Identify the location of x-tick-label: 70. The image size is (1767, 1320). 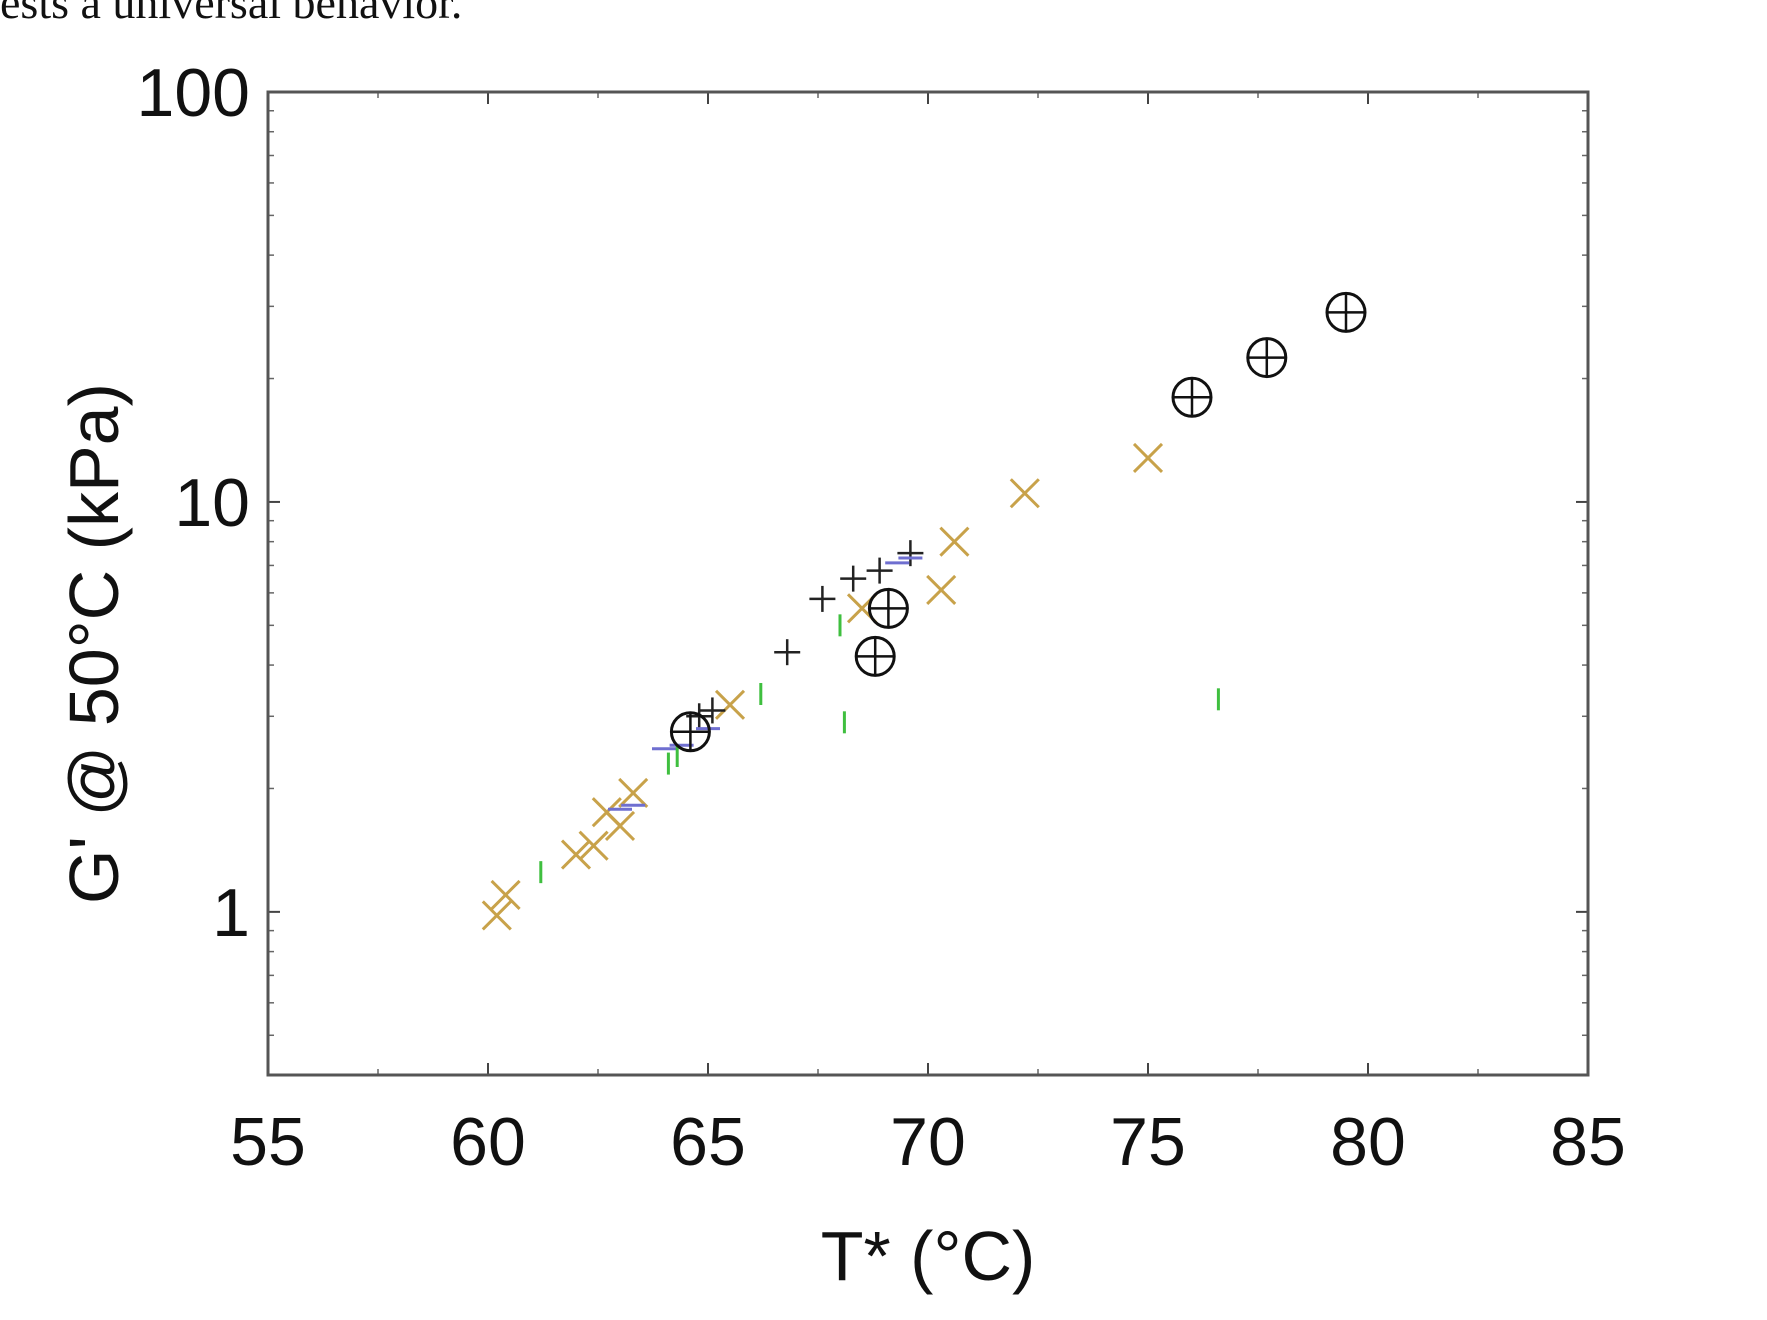
(928, 1142).